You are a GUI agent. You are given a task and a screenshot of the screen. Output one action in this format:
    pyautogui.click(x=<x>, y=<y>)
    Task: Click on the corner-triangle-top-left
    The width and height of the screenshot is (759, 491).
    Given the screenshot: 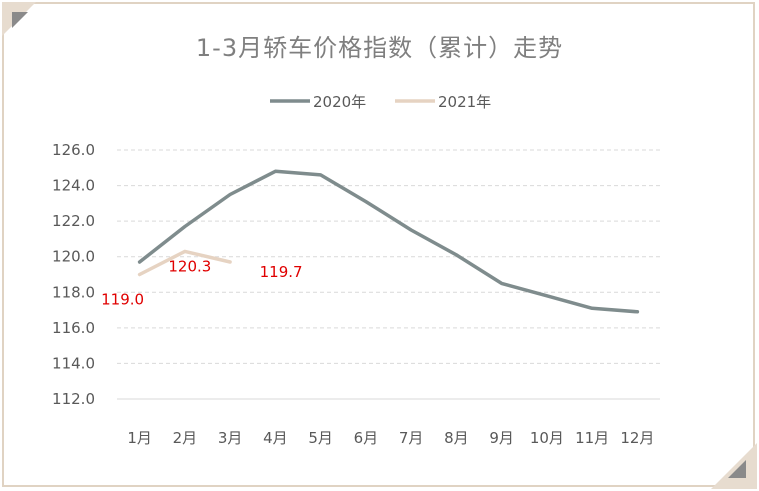 What is the action you would take?
    pyautogui.click(x=20, y=20)
    